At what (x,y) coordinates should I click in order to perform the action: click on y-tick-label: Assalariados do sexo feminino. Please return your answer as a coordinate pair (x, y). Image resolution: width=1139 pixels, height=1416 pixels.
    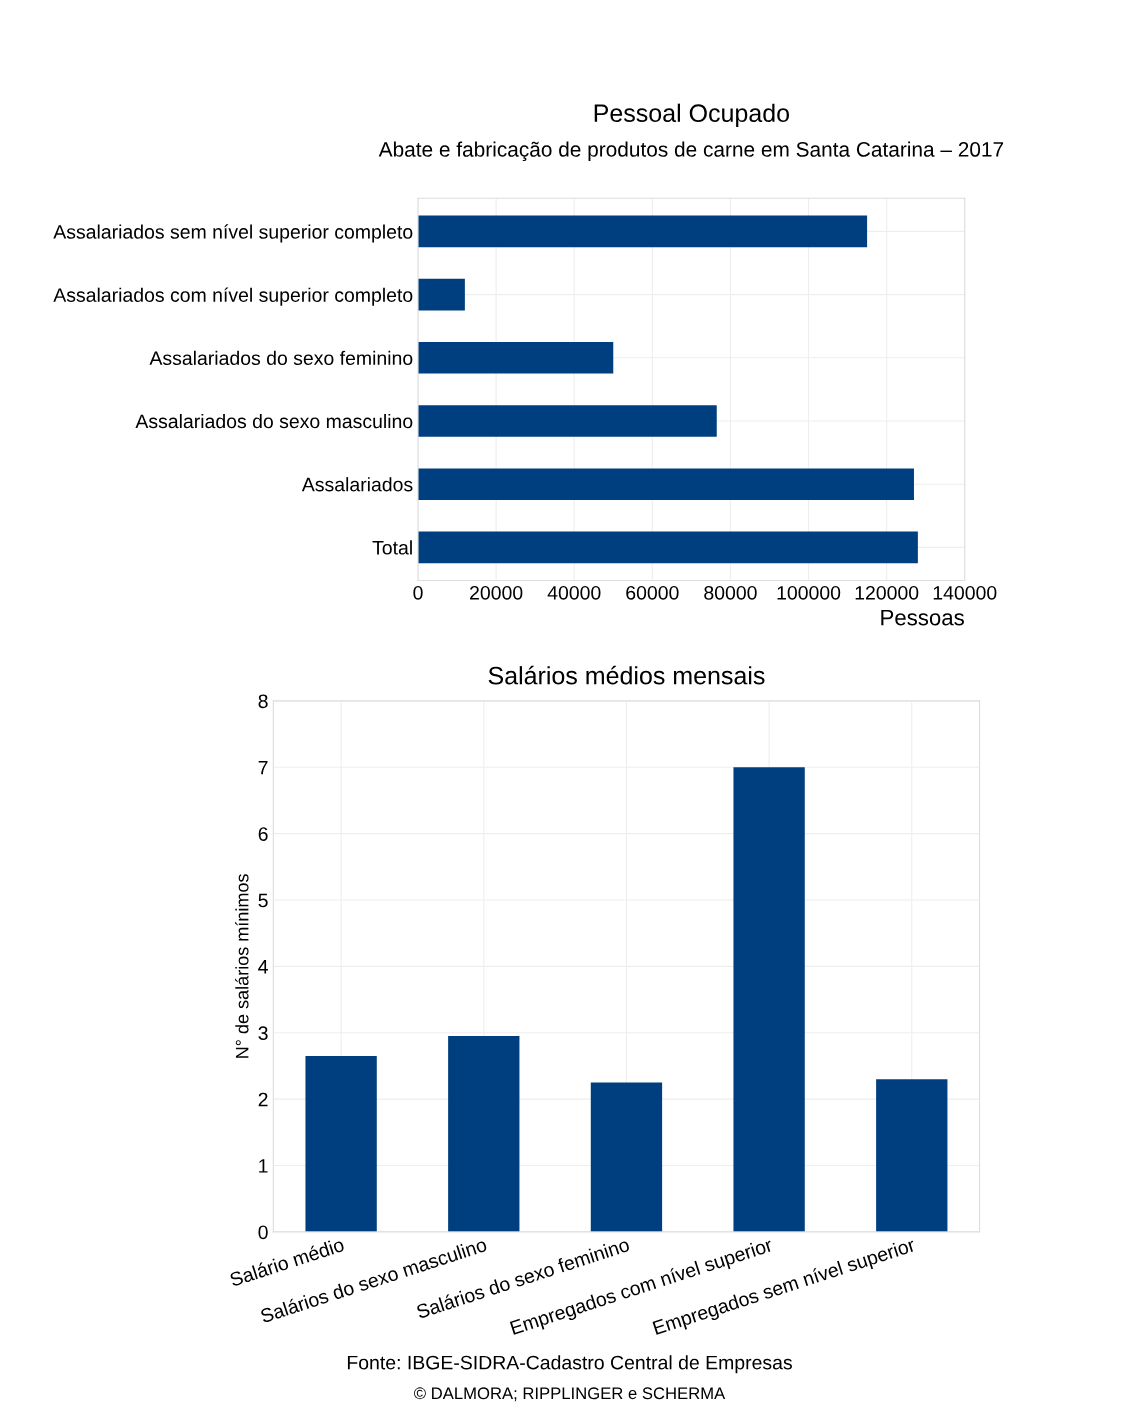
    Looking at the image, I should click on (281, 358).